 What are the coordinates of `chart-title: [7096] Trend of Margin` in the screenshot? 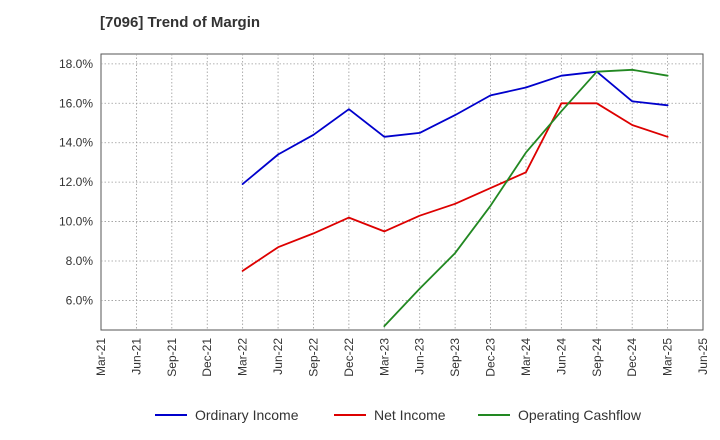 It's located at (180, 22).